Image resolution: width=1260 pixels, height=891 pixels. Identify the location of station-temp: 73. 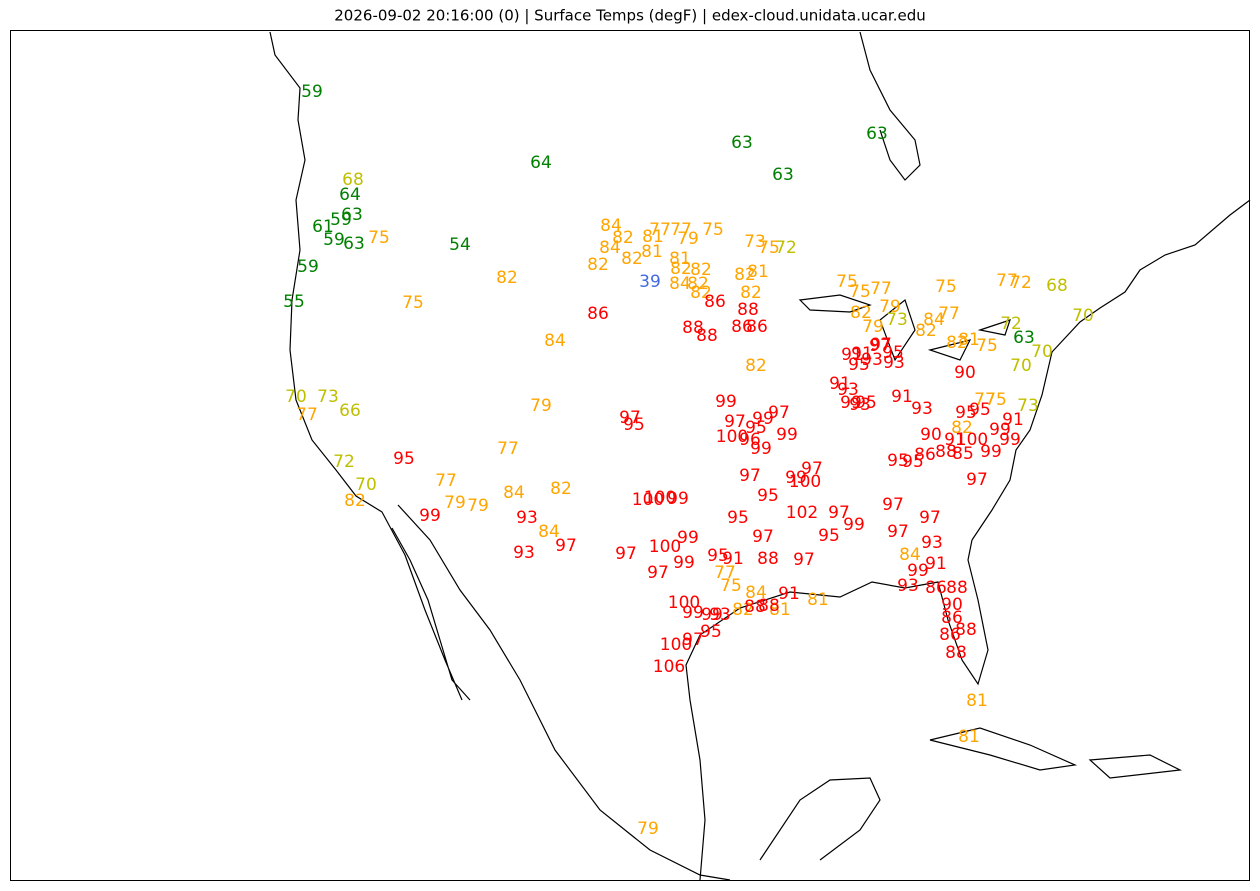
(328, 397).